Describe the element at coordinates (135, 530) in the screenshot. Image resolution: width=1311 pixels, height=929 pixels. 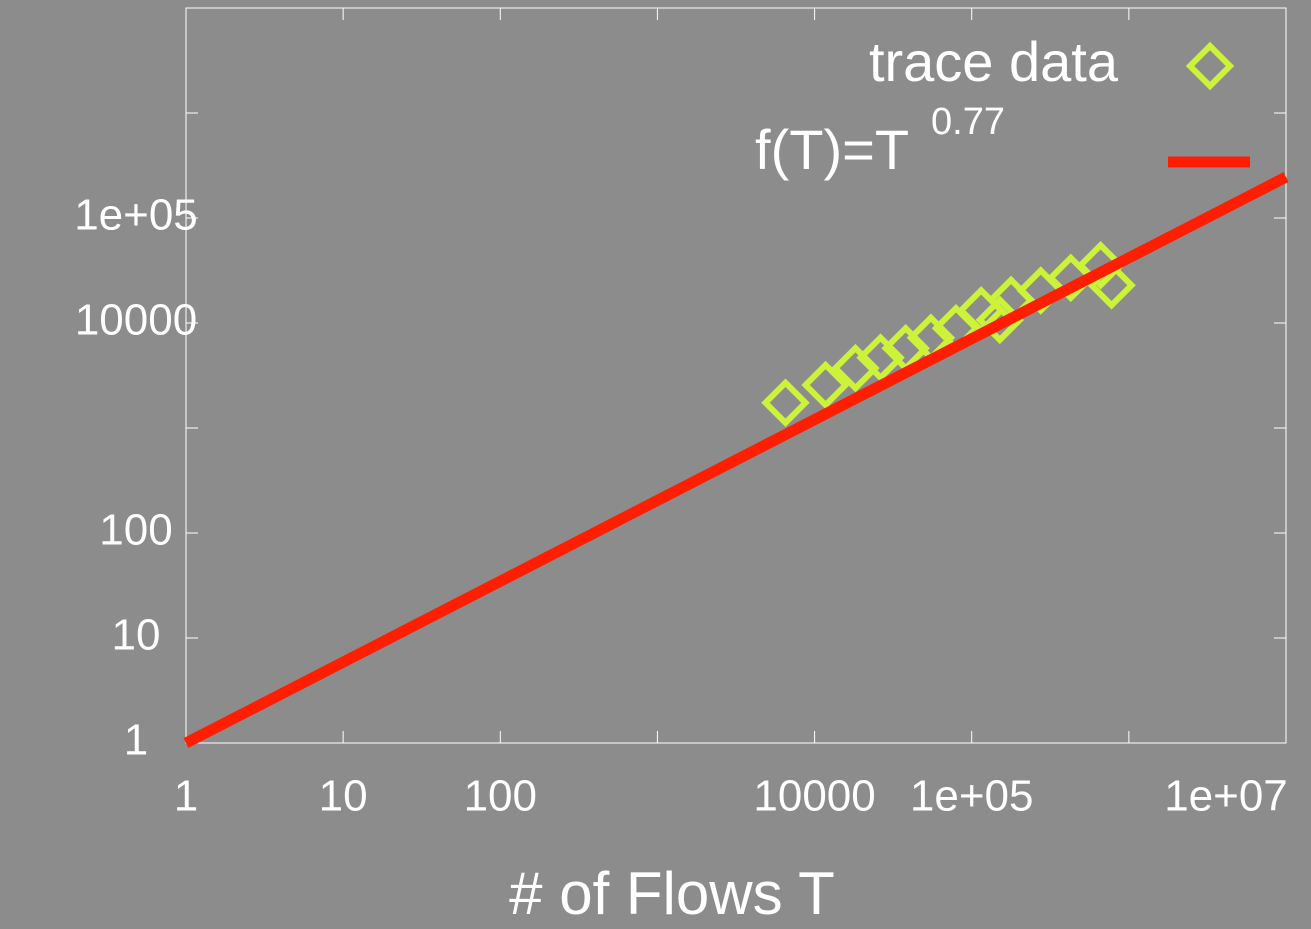
I see `y-tick-label: 100` at that location.